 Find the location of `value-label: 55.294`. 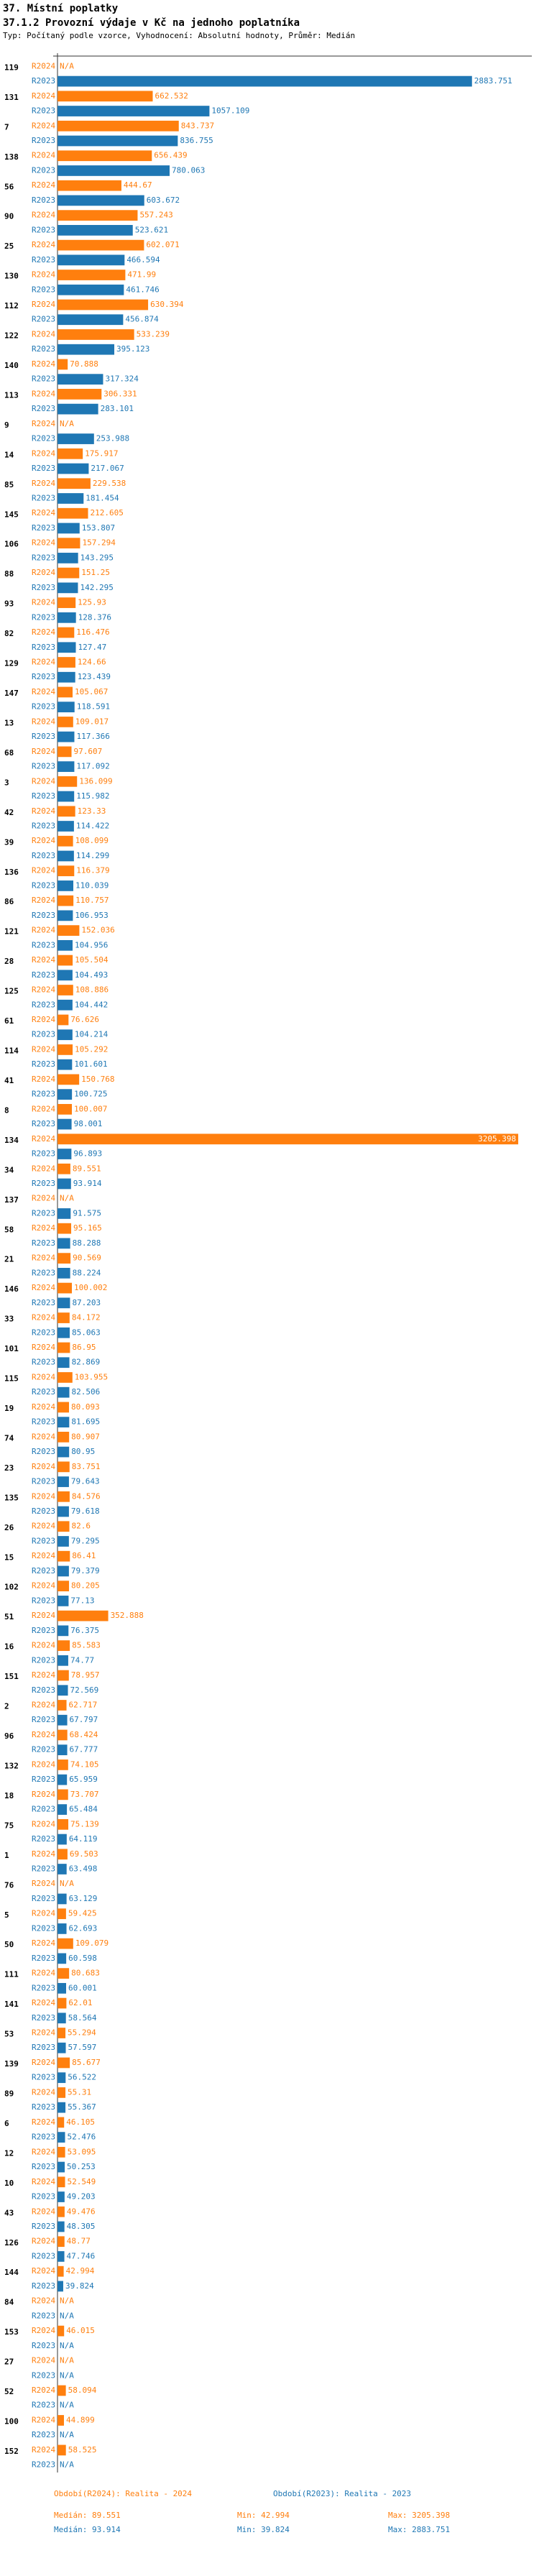

value-label: 55.294 is located at coordinates (82, 2033).